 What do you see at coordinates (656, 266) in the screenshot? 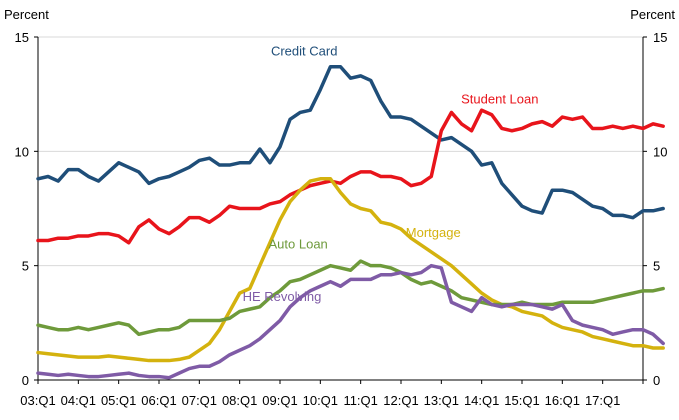
I see `y-tick-label-right: 5` at bounding box center [656, 266].